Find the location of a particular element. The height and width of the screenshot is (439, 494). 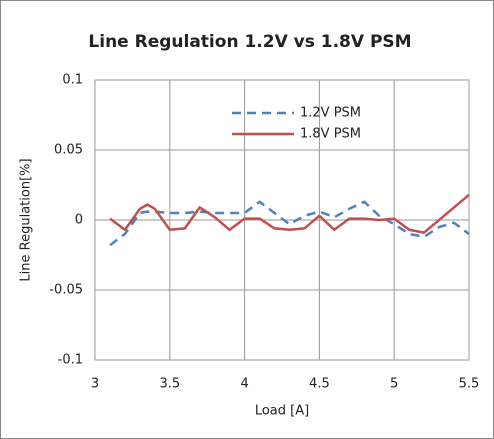

y-tick-label: 0.05 is located at coordinates (68, 150).